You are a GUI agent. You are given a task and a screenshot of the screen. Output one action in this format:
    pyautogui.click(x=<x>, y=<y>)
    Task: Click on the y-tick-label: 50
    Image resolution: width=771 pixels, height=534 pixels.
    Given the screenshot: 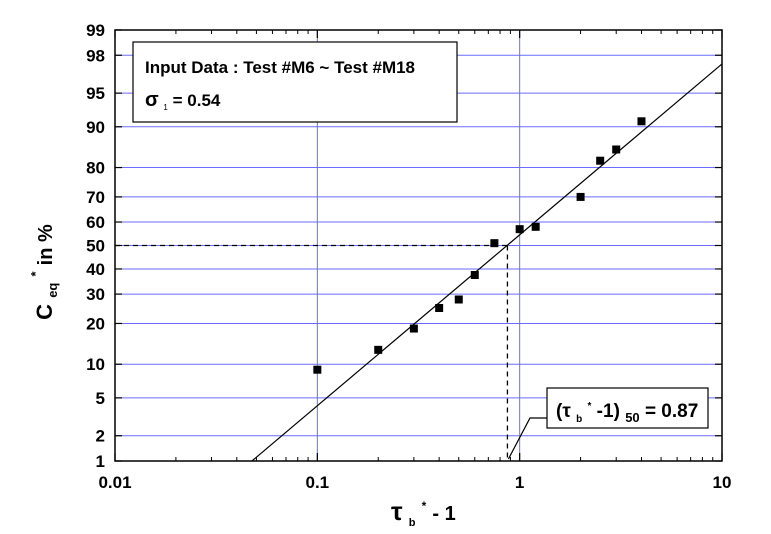 What is the action you would take?
    pyautogui.click(x=95, y=246)
    